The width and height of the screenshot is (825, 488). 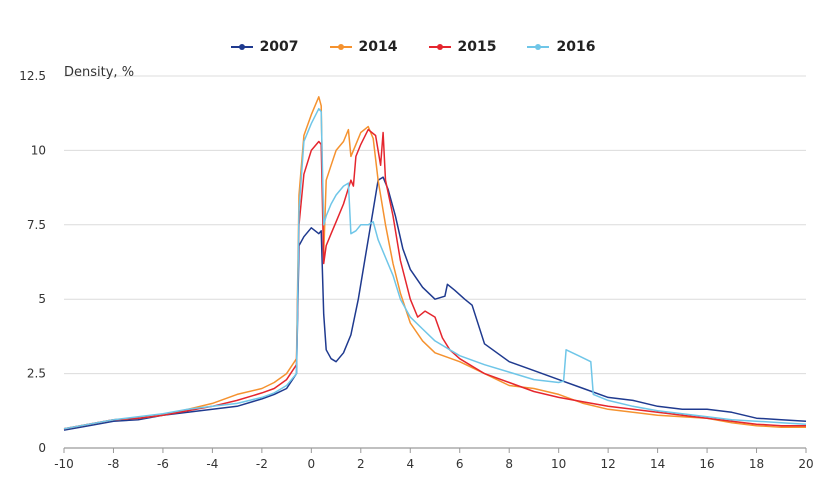 I want to click on x-tick-label: 10, so click(x=558, y=464).